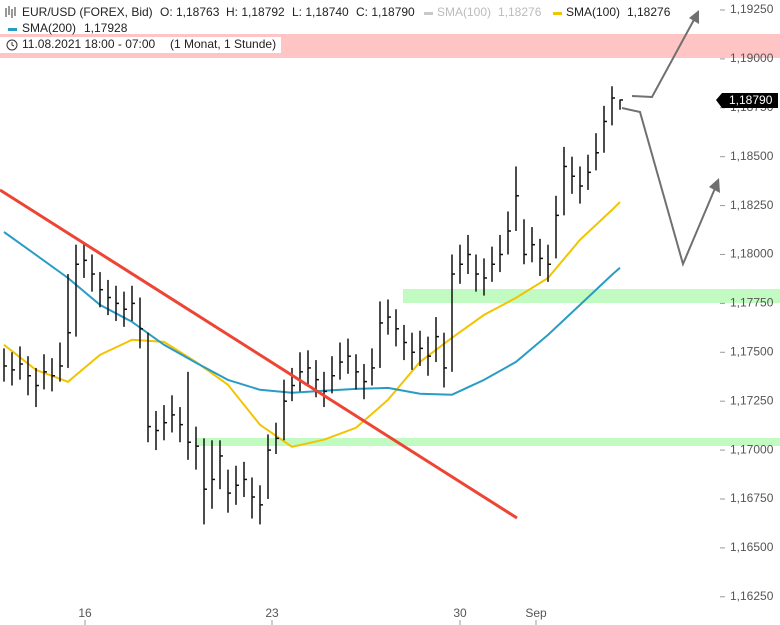 The height and width of the screenshot is (625, 780). I want to click on date-box, so click(140, 45).